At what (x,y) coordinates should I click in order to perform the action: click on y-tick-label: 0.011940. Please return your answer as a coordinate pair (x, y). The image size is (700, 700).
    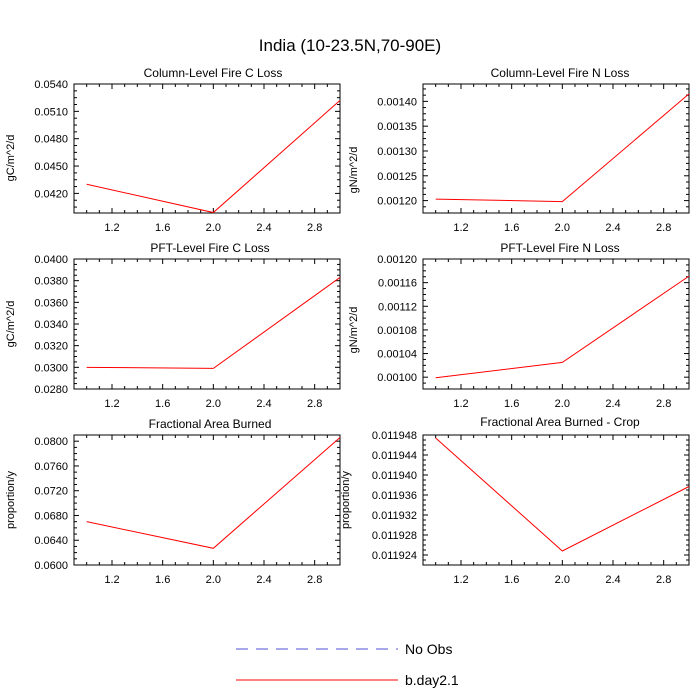
    Looking at the image, I should click on (394, 476).